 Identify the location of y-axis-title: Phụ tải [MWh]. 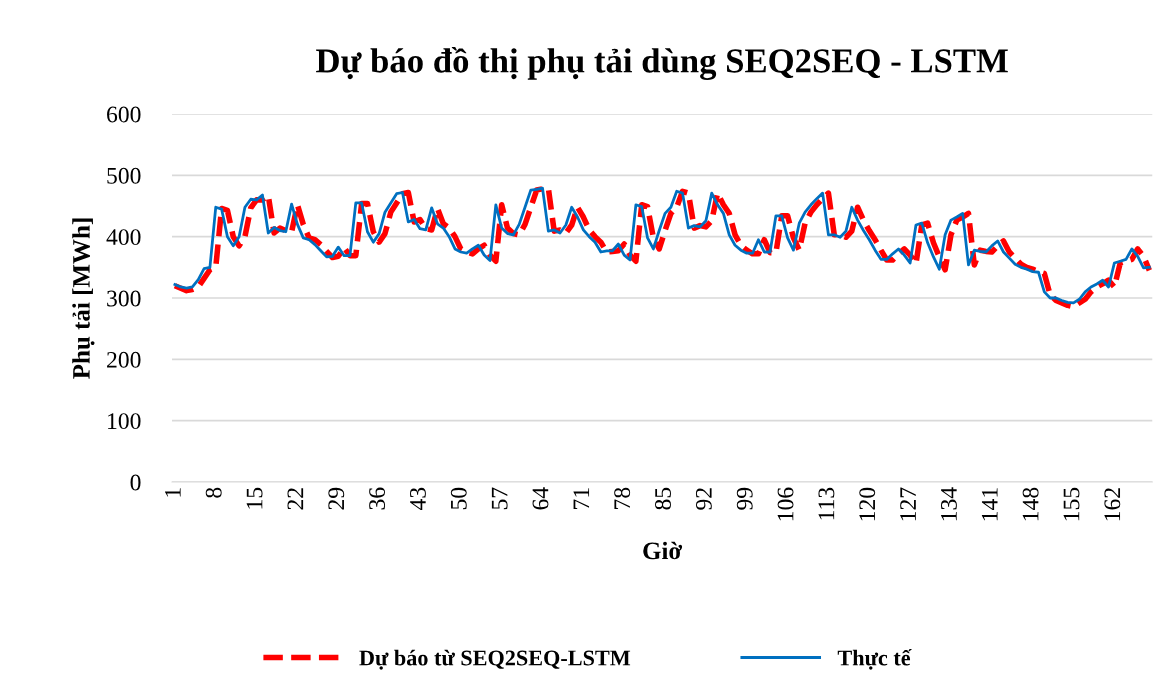
(83, 298).